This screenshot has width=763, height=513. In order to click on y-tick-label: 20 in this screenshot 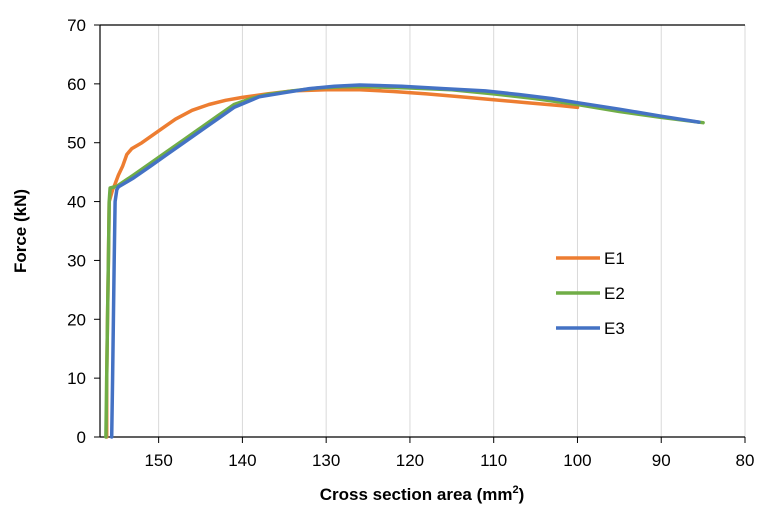, I will do `click(76, 319)`.